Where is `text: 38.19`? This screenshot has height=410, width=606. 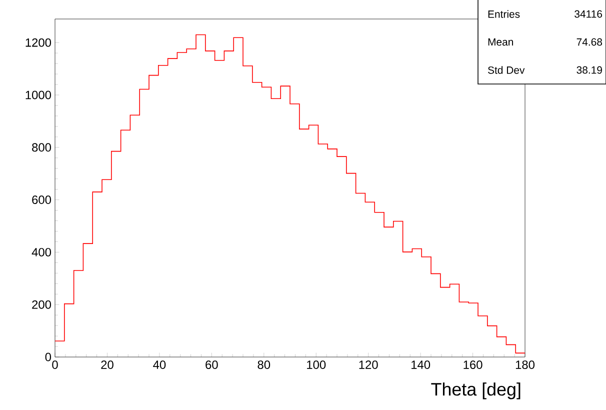 text: 38.19 is located at coordinates (589, 70).